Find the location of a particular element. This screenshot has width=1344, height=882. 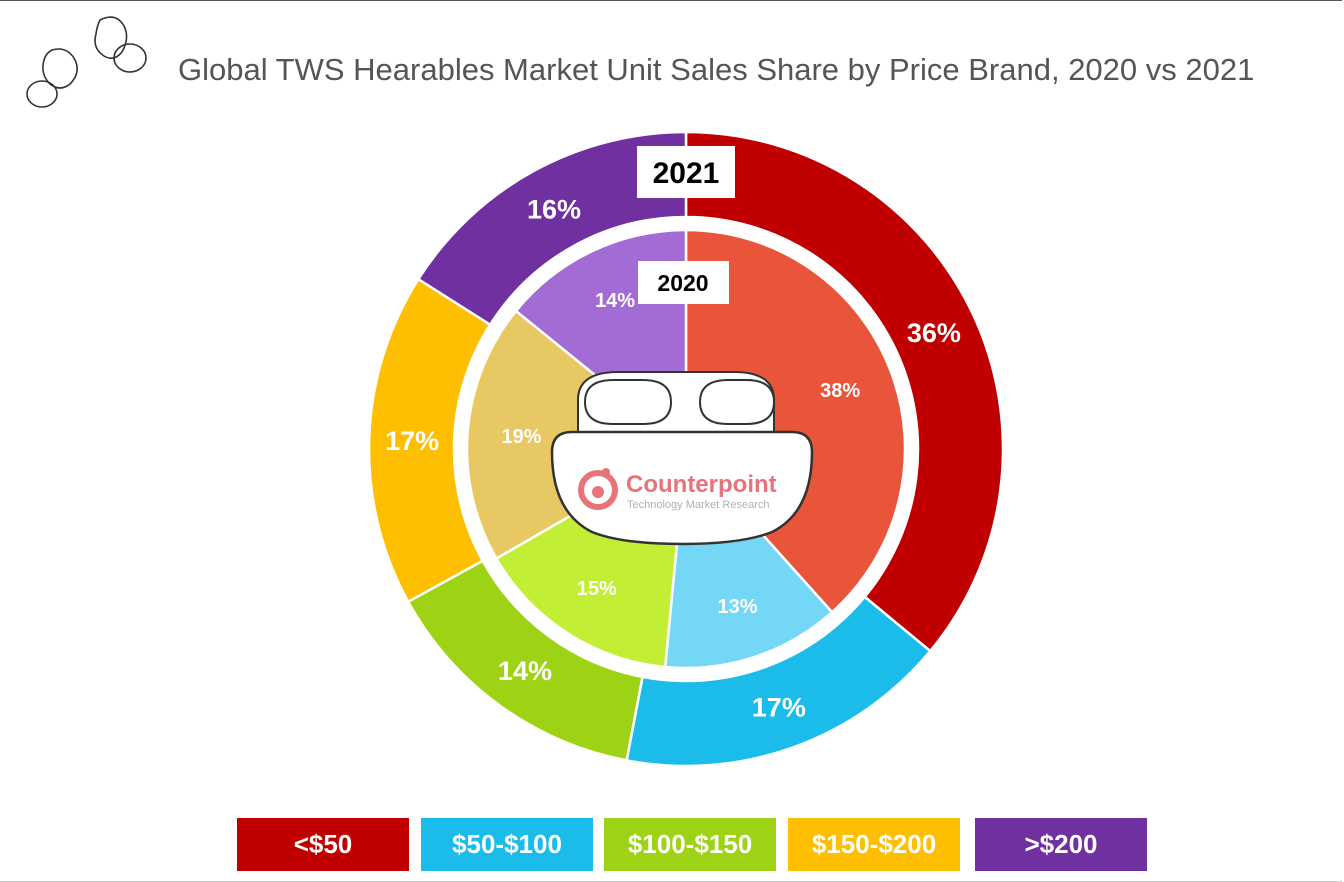

outer-slice-label-1: 17% is located at coordinates (779, 707).